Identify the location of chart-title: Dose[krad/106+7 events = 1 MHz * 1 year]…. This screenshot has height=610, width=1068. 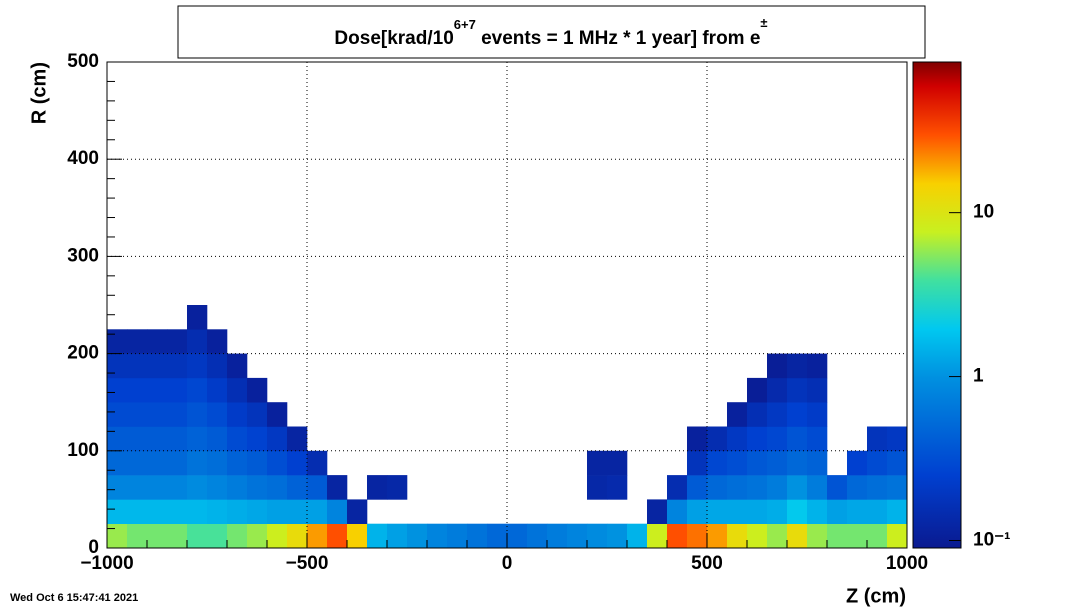
(550, 32).